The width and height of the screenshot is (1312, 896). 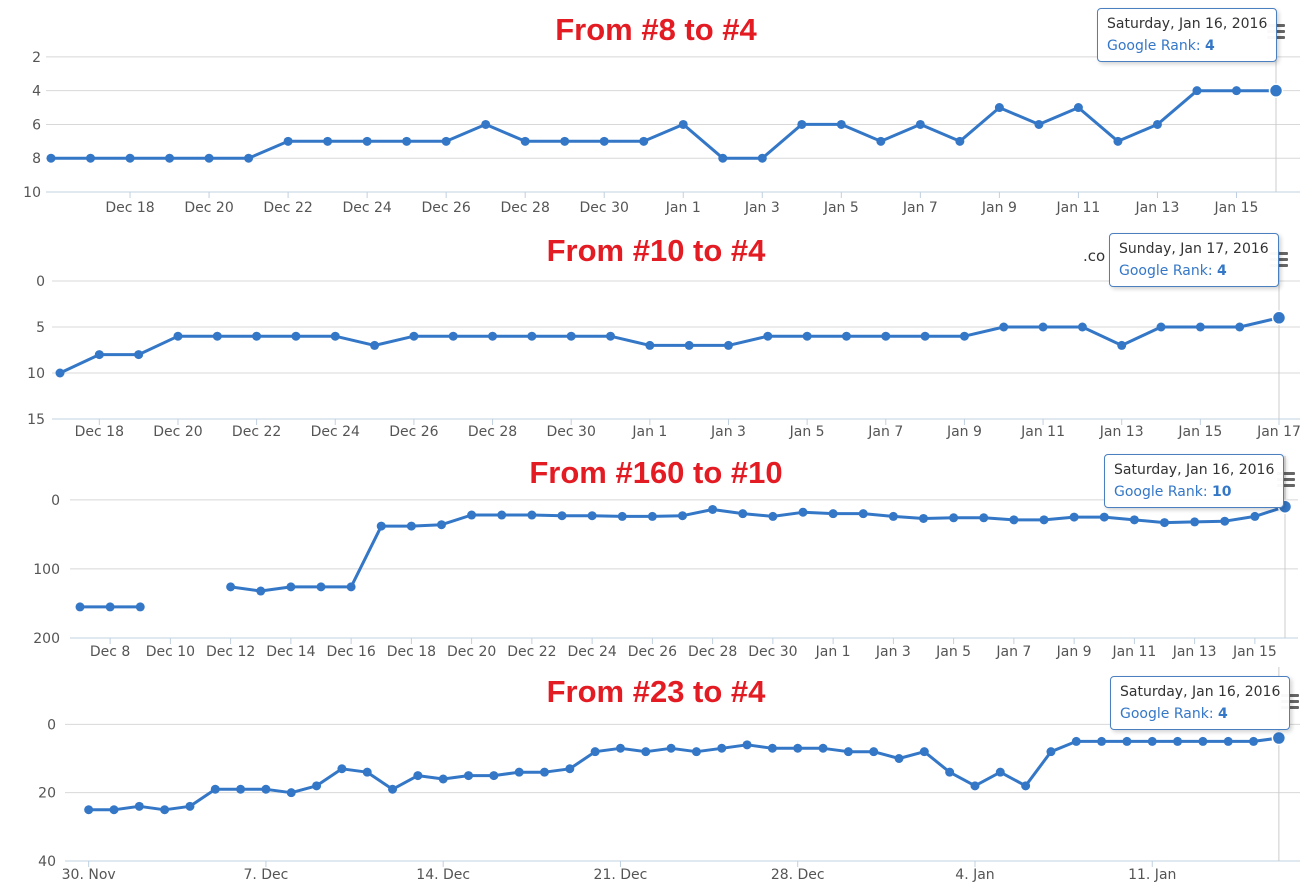 I want to click on y-tick-label: 40, so click(x=47, y=862).